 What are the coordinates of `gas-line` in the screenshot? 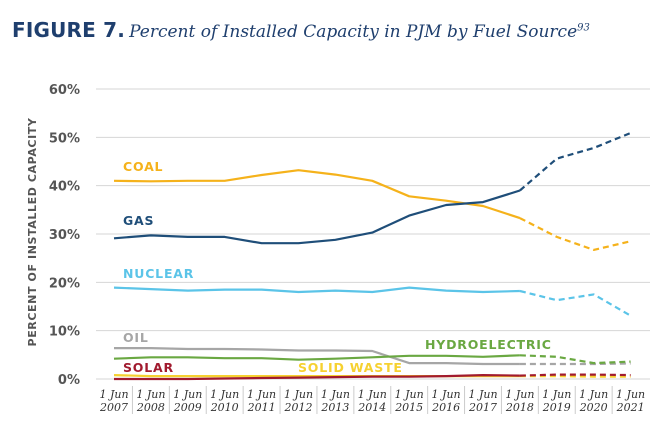 It's located at (317, 217).